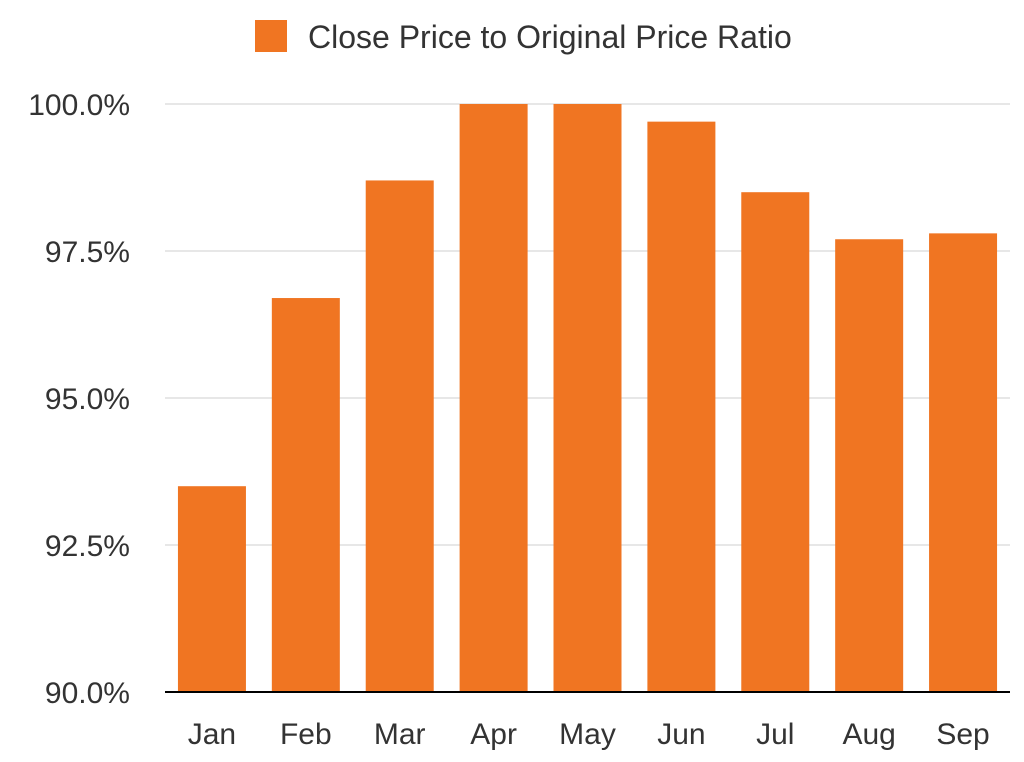 Image resolution: width=1024 pixels, height=762 pixels. What do you see at coordinates (211, 589) in the screenshot?
I see `bar-jan` at bounding box center [211, 589].